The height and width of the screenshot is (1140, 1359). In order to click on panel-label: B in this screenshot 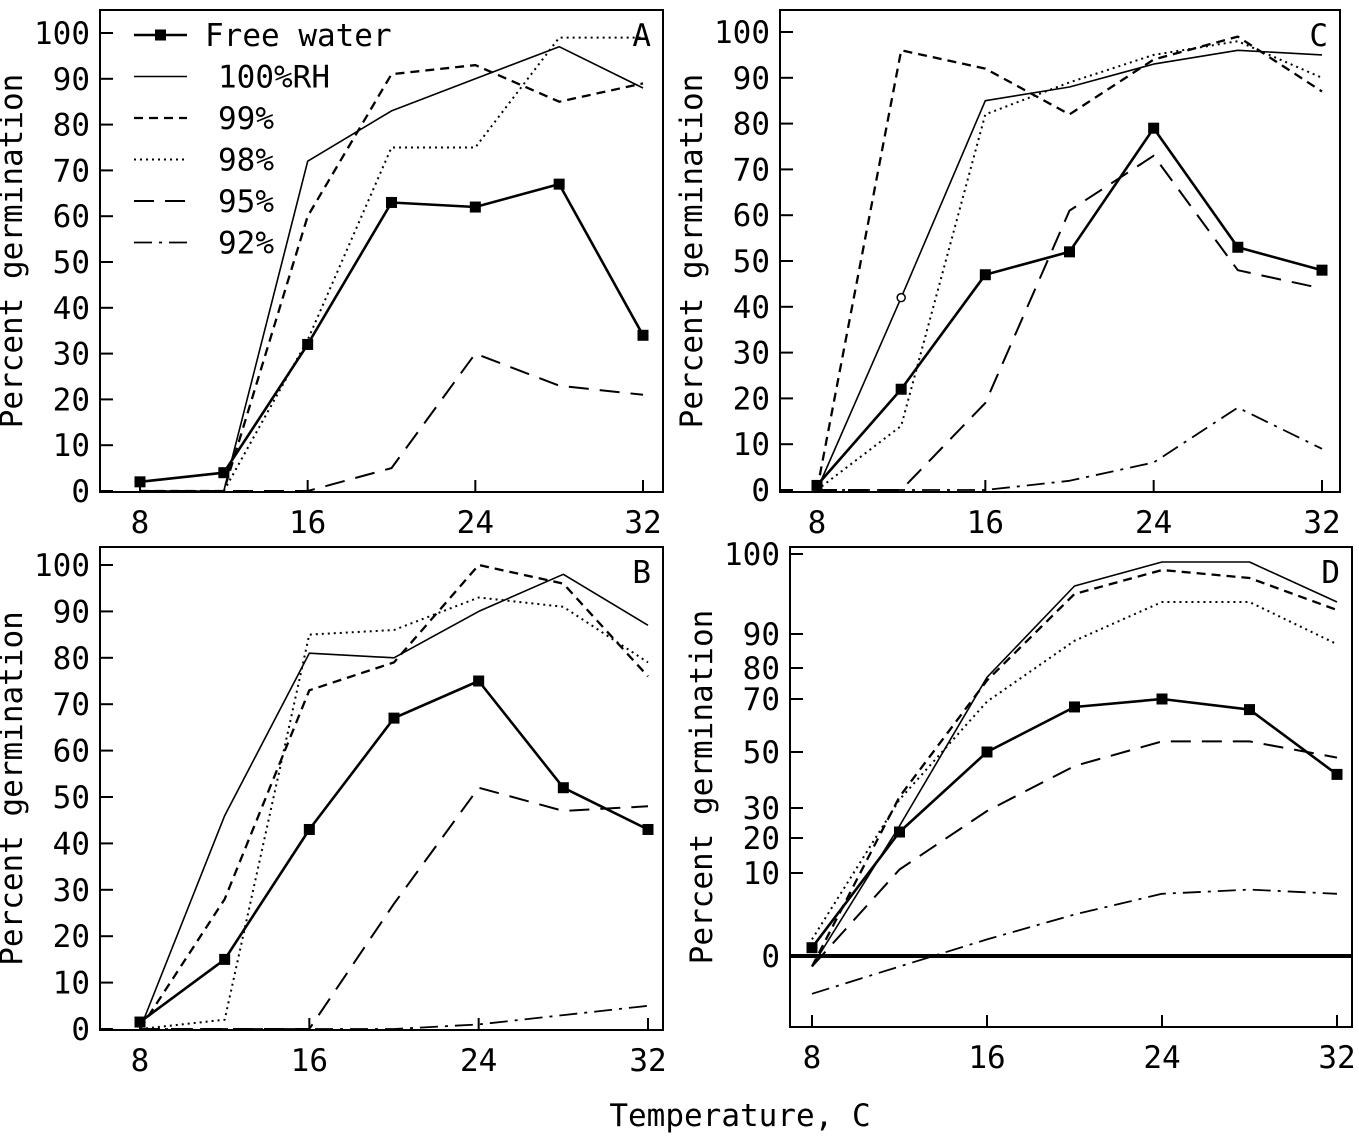, I will do `click(641, 573)`.